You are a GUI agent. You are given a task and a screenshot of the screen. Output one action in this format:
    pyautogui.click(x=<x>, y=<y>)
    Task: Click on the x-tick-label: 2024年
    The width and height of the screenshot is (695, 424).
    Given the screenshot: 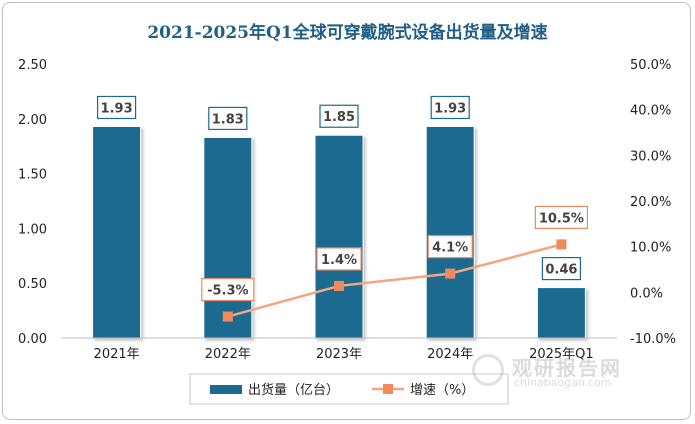 What is the action you would take?
    pyautogui.click(x=450, y=354)
    